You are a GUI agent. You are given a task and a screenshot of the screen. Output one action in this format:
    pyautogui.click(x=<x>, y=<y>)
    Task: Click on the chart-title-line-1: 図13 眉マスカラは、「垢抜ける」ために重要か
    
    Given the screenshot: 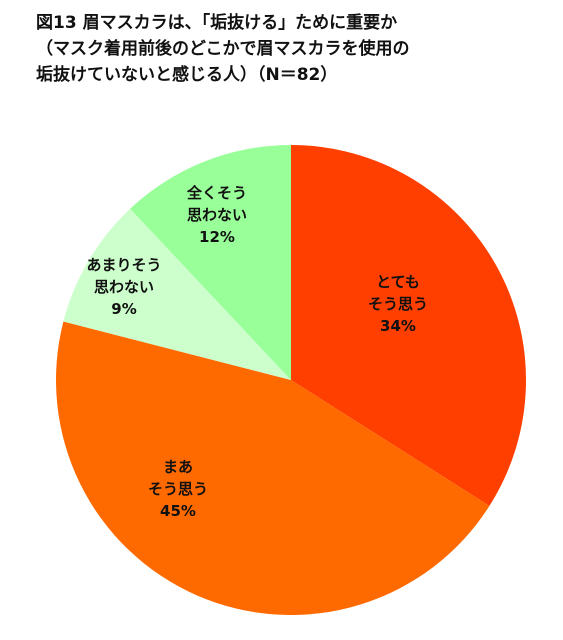 What is the action you would take?
    pyautogui.click(x=217, y=23)
    